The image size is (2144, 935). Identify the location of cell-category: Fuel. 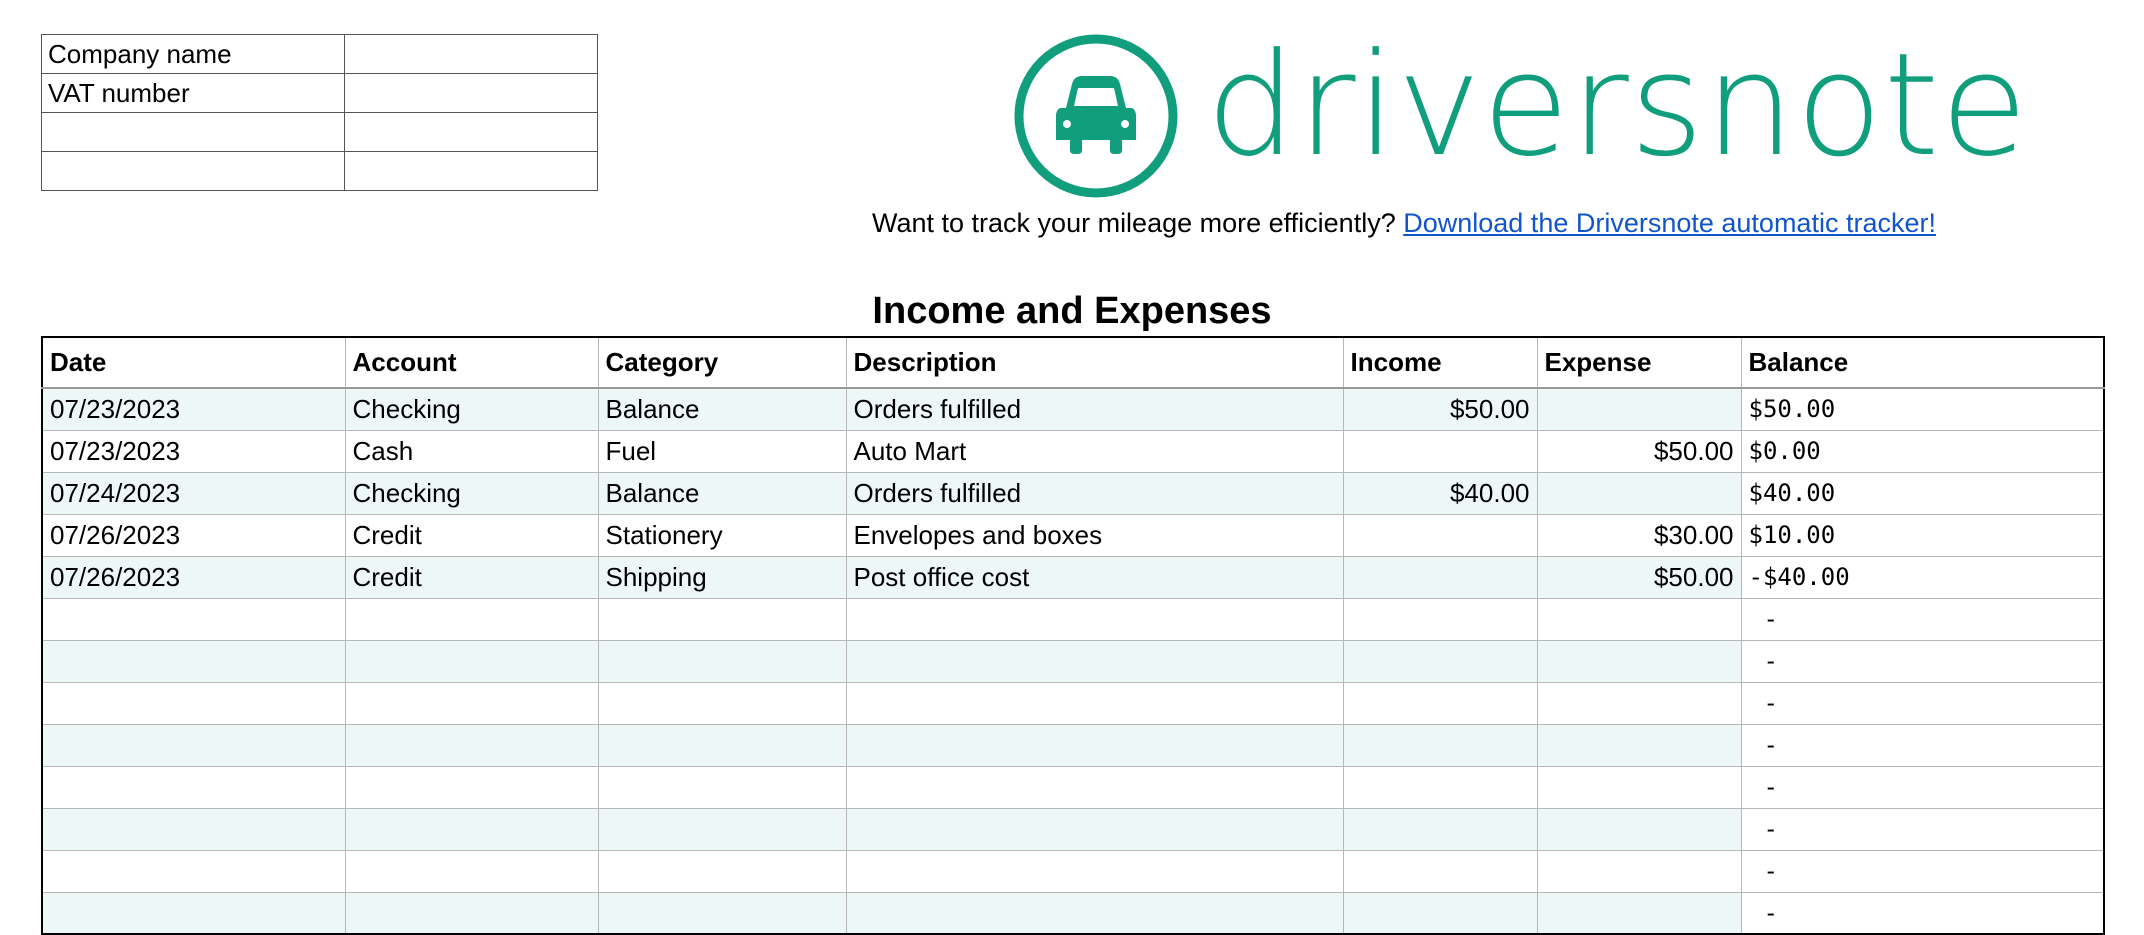
(722, 451).